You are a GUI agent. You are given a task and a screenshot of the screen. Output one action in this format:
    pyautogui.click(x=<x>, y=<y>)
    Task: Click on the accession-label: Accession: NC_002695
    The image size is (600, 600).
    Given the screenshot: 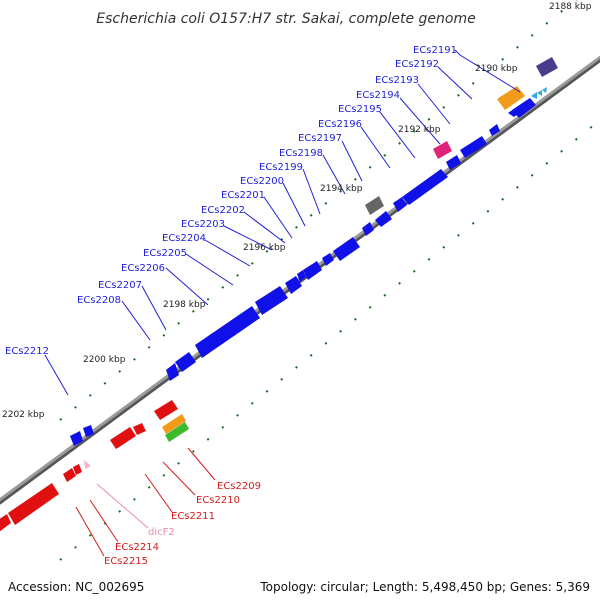 What is the action you would take?
    pyautogui.click(x=76, y=587)
    